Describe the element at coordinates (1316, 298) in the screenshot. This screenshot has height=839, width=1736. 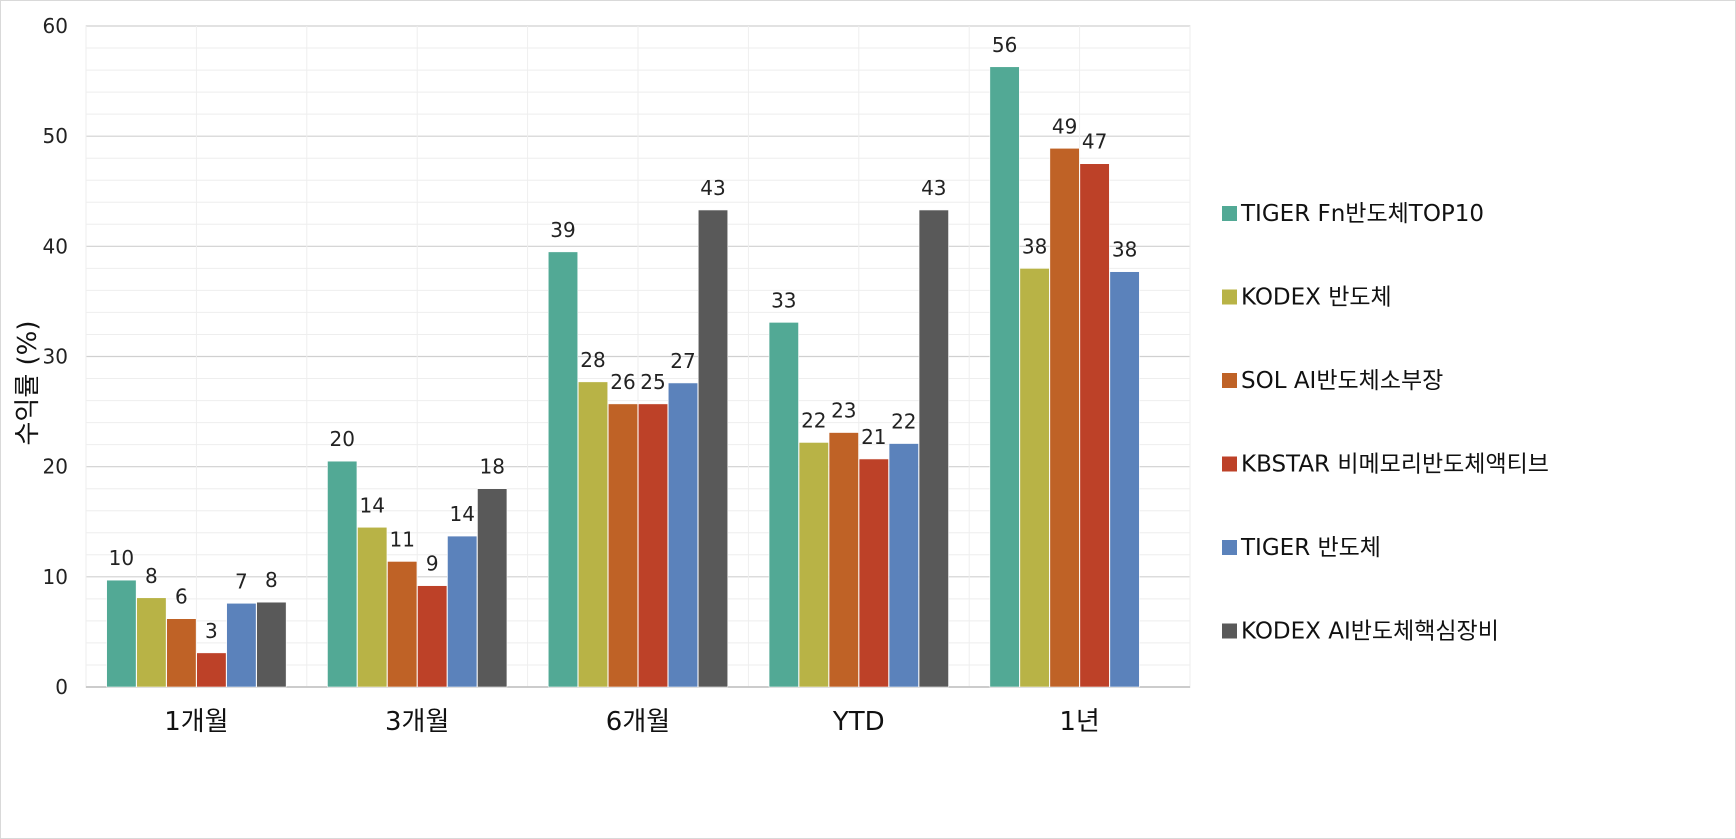
I see `legend-label: KODEX 반도체` at that location.